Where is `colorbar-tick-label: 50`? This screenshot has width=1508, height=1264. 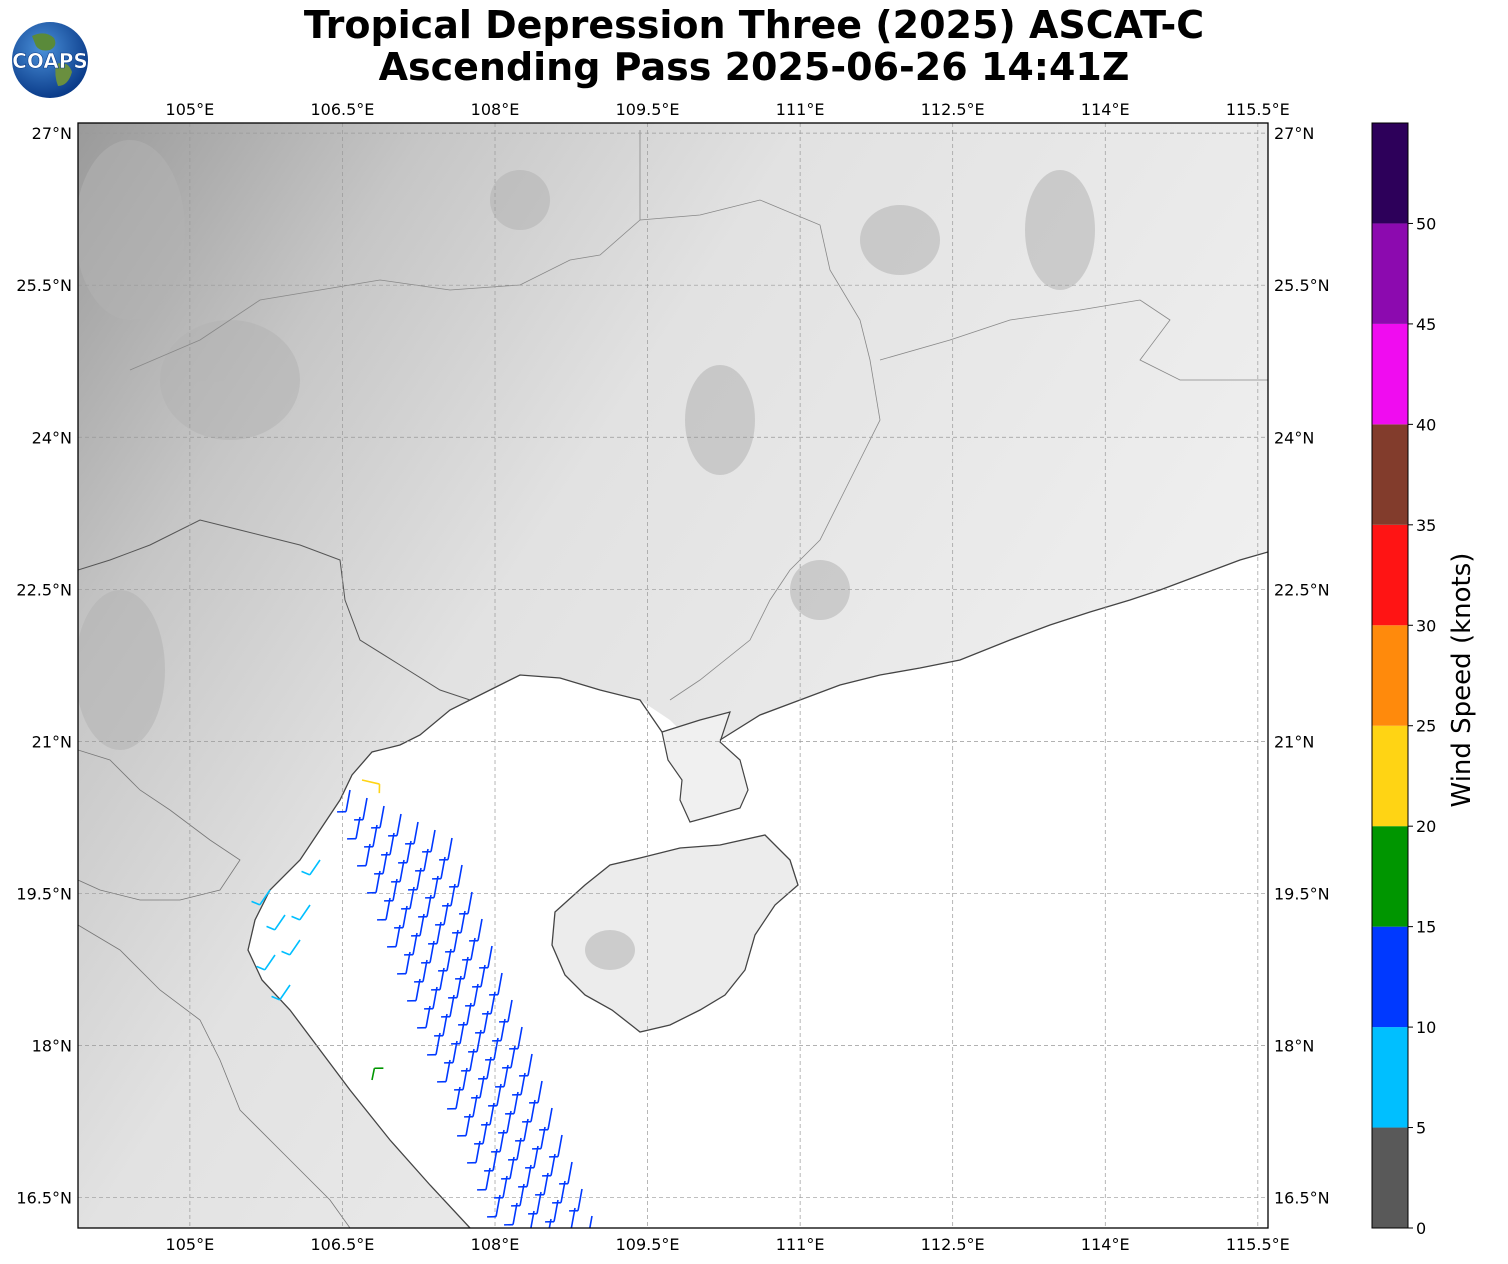
colorbar-tick-label: 50 is located at coordinates (1426, 223).